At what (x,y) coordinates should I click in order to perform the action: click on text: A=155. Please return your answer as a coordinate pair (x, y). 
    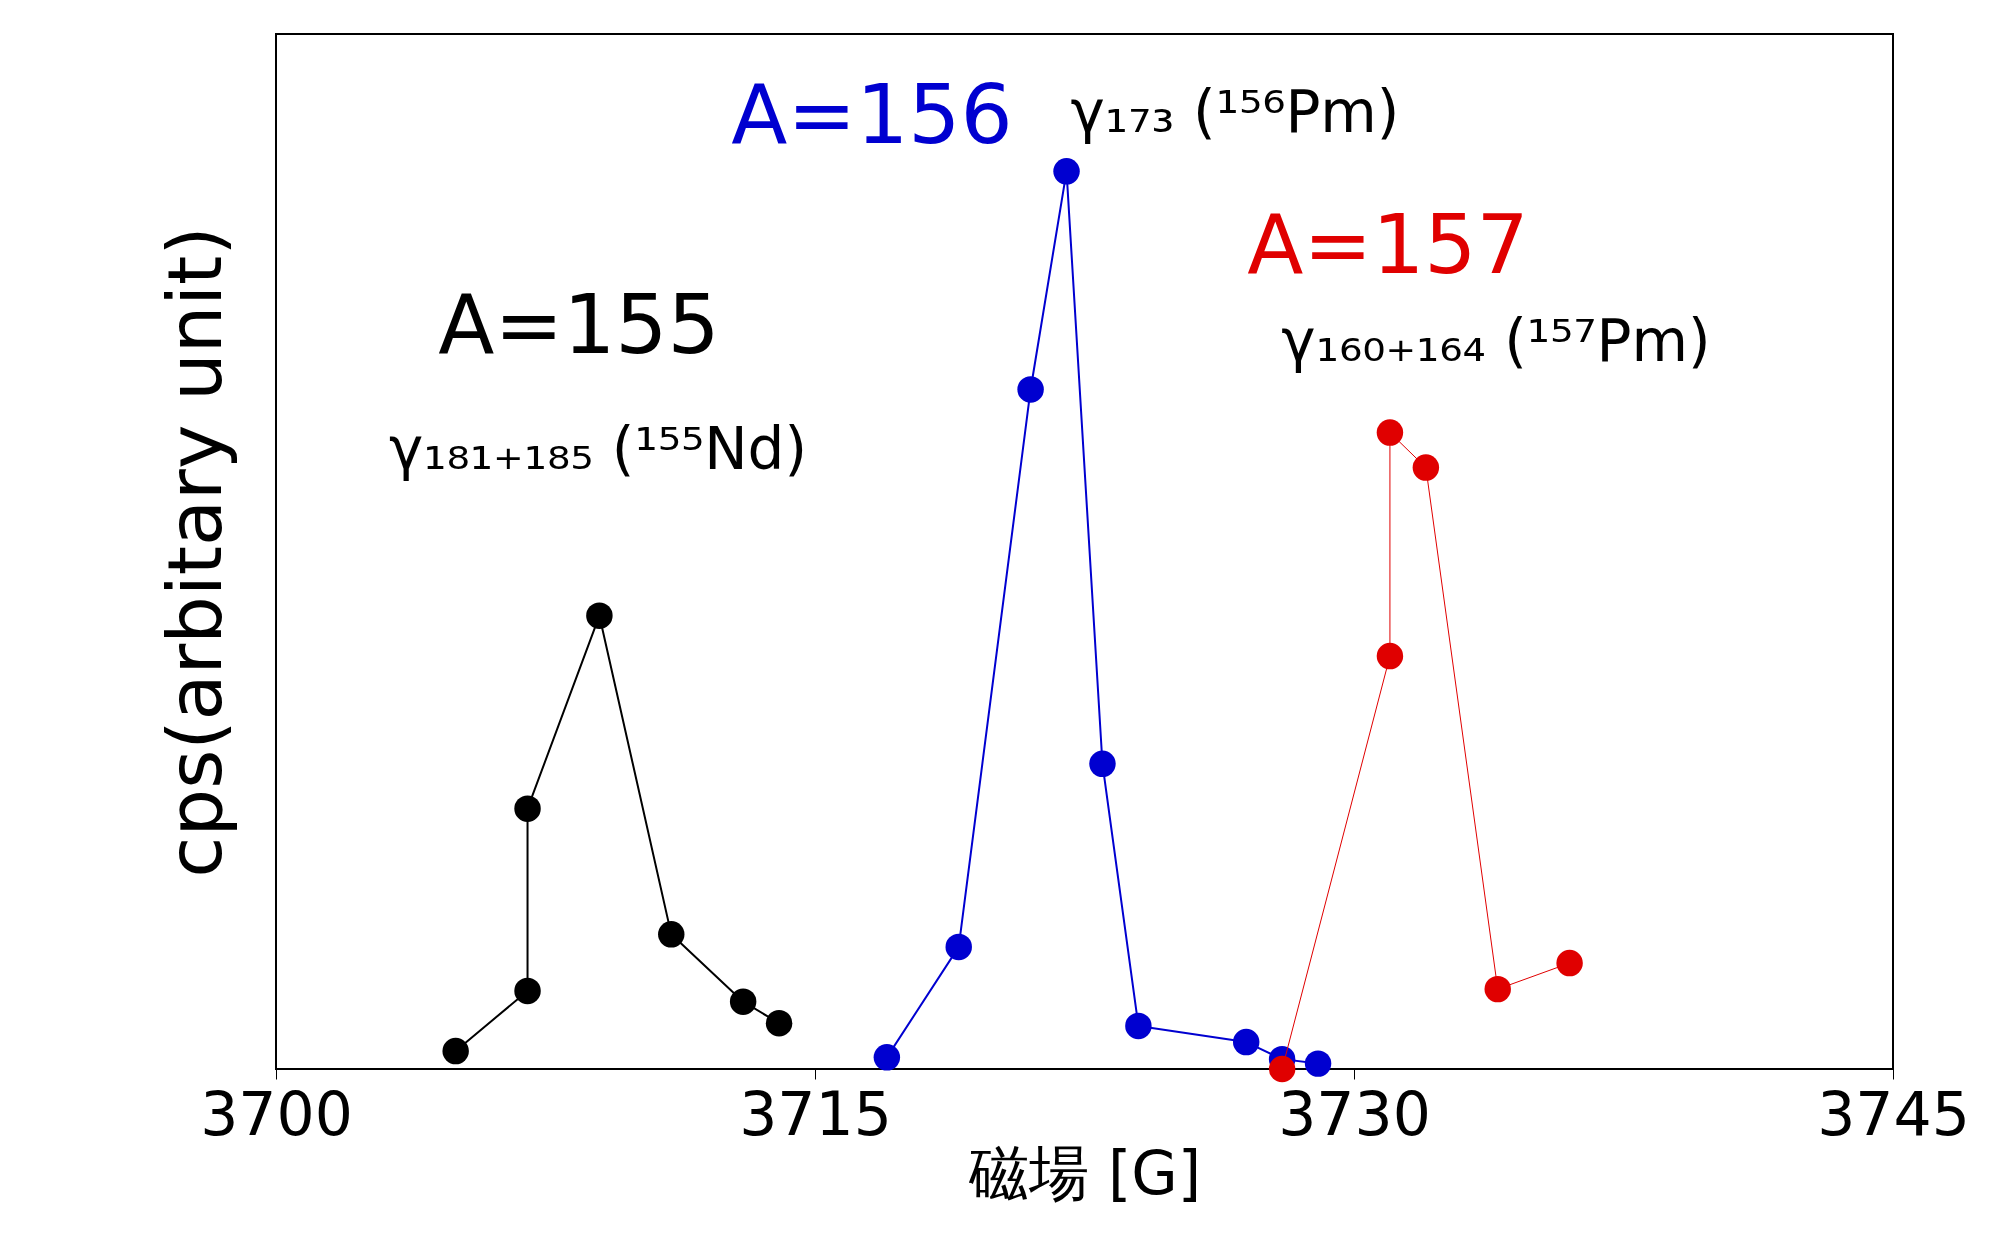
    Looking at the image, I should click on (579, 324).